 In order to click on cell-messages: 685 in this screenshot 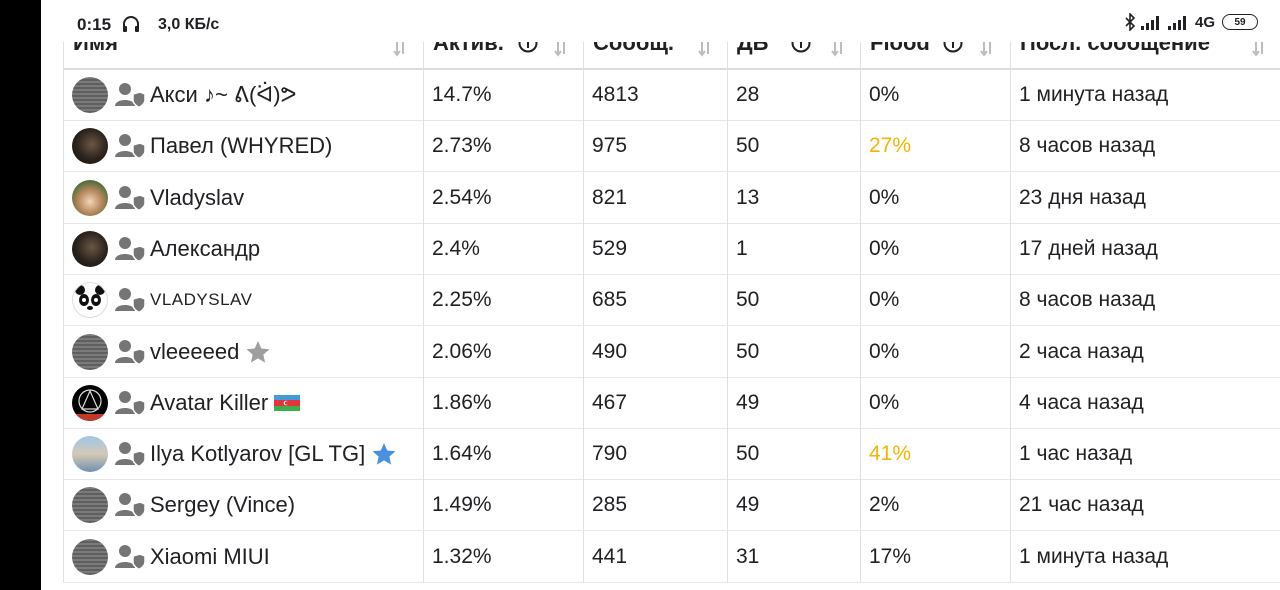, I will do `click(655, 300)`.